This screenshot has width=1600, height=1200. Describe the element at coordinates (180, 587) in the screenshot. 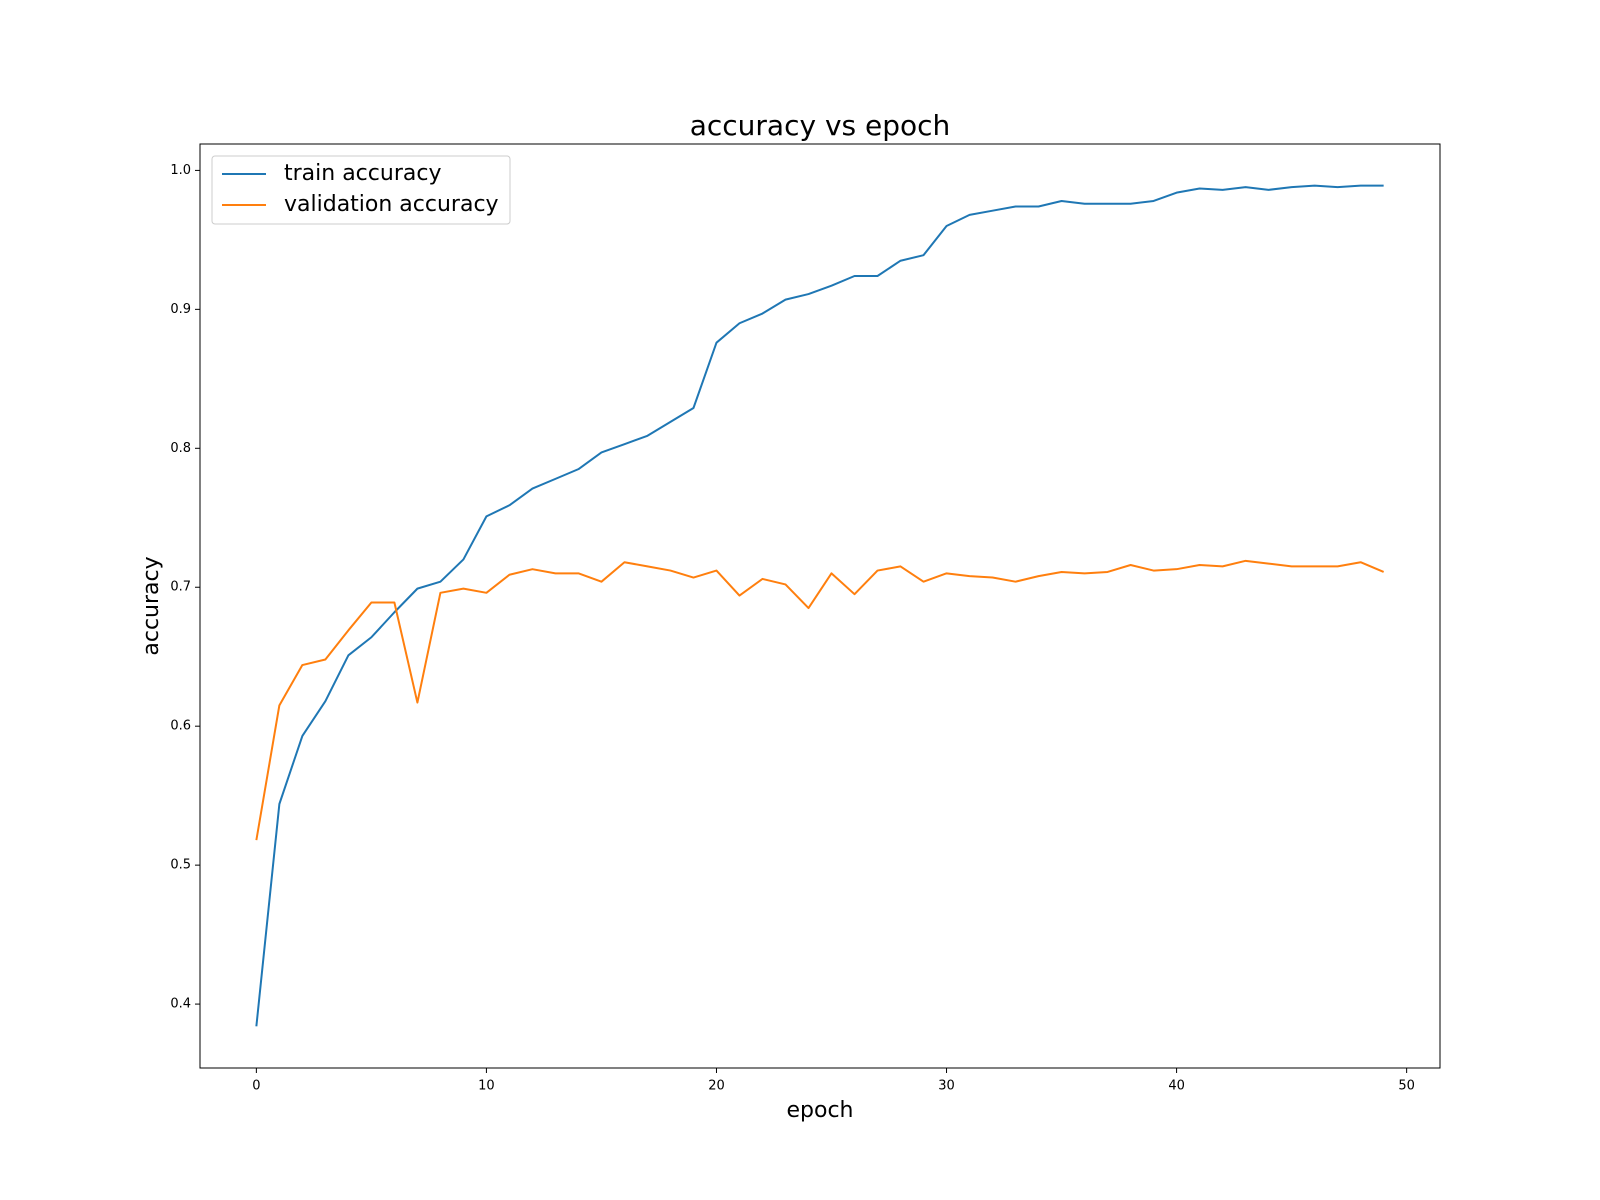

I see `y-tick-label: 0.7` at that location.